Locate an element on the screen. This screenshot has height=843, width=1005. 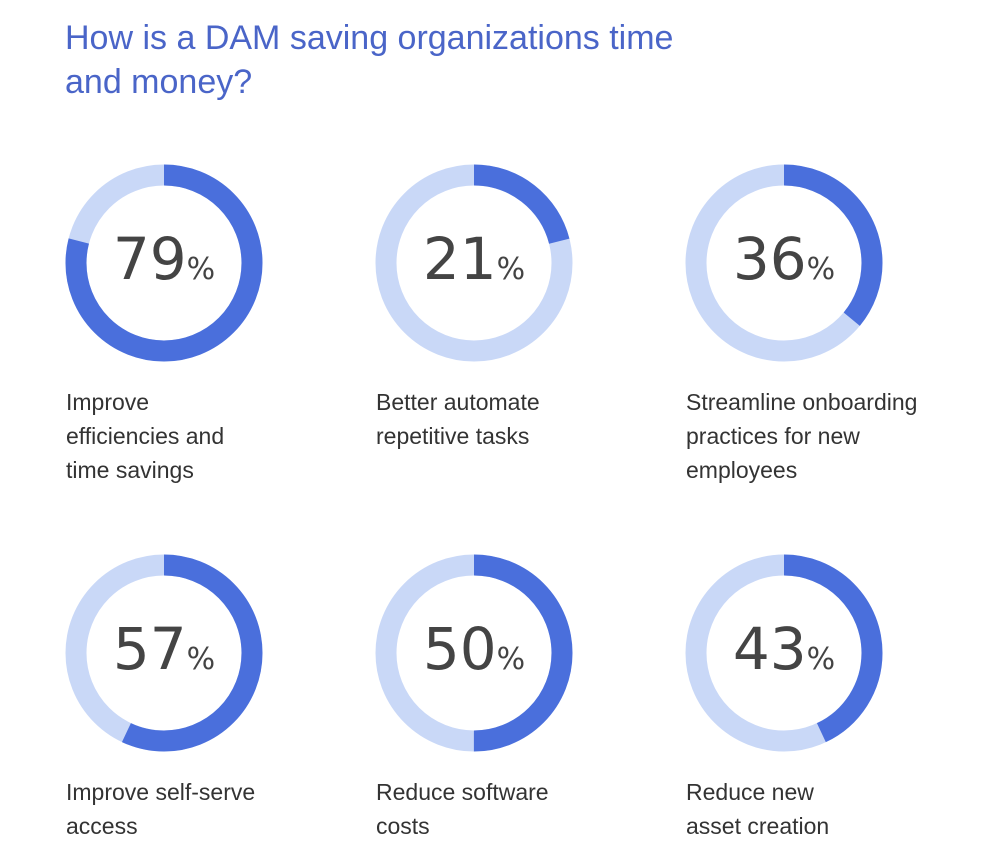
percent-value: 57% is located at coordinates (164, 649).